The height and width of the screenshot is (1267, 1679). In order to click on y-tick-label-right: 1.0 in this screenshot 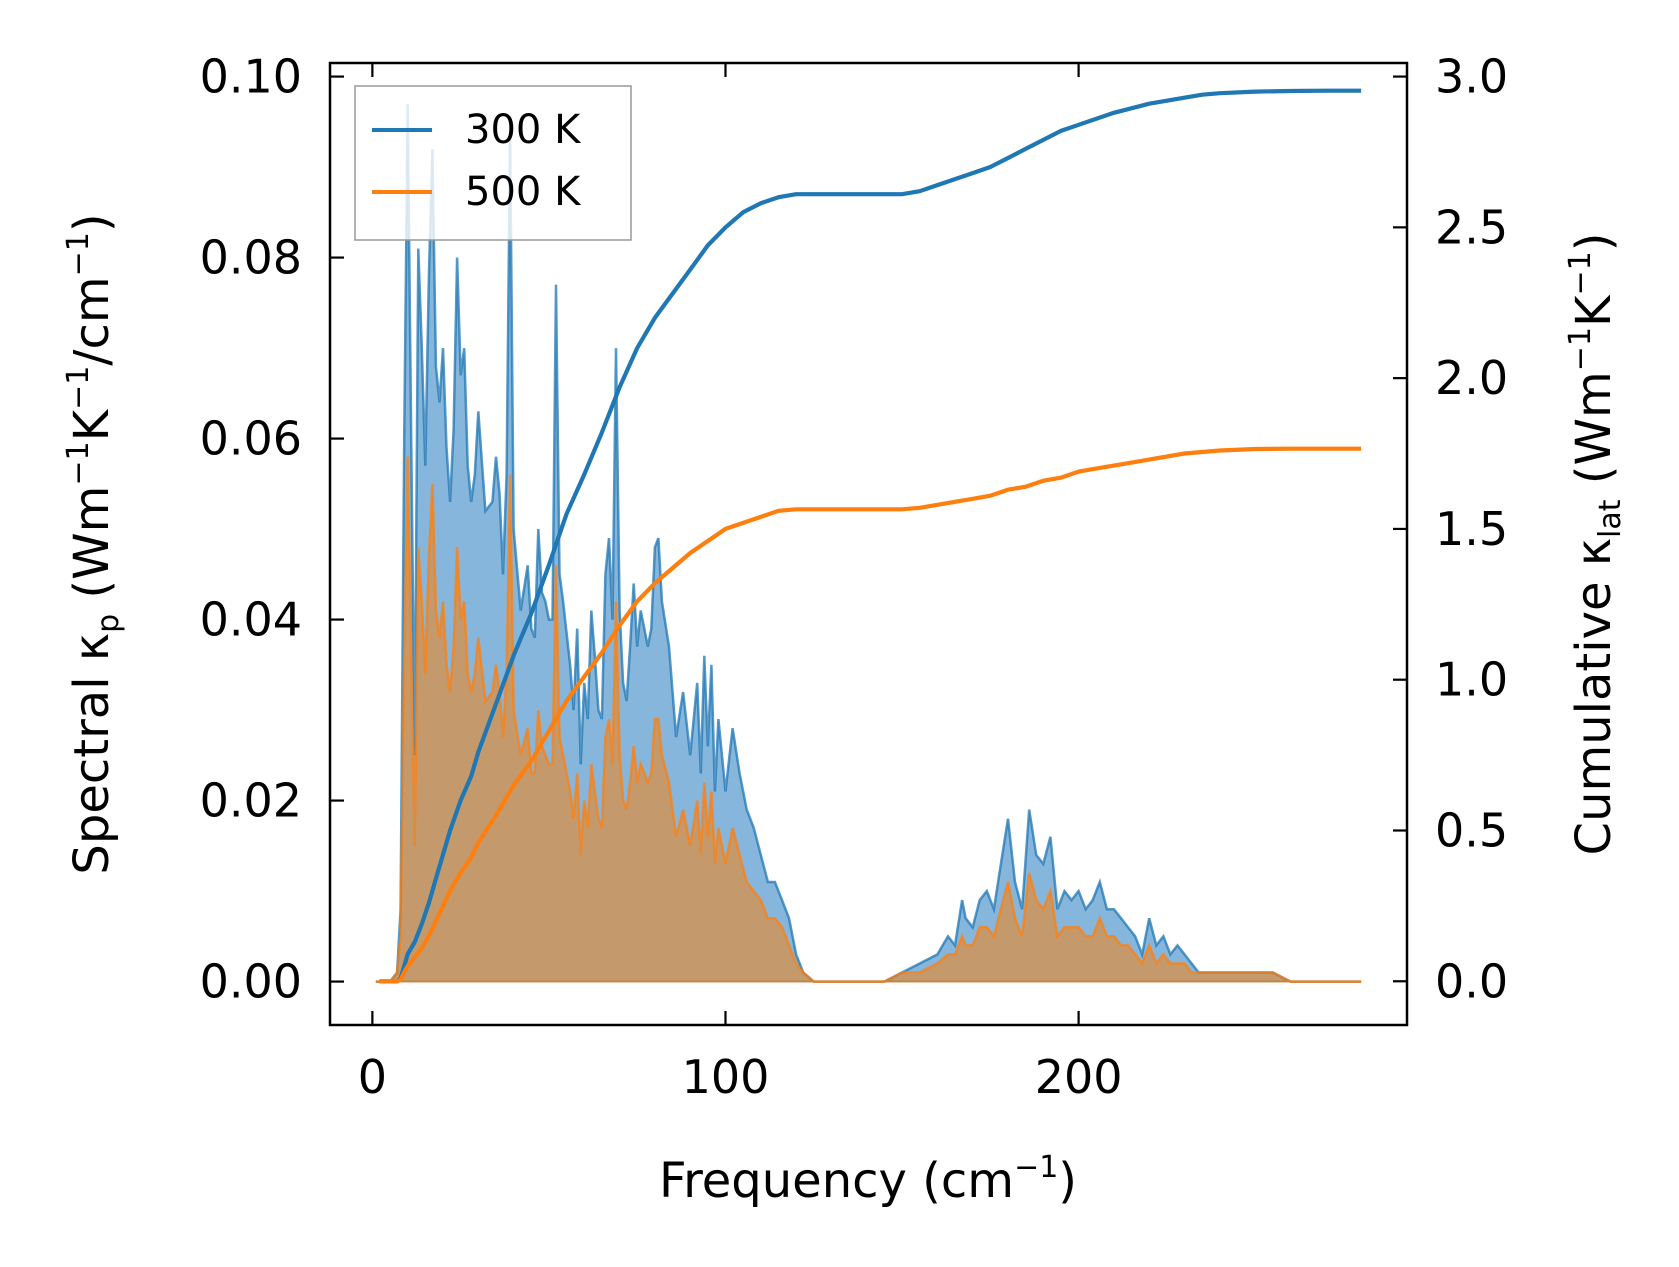, I will do `click(1471, 680)`.